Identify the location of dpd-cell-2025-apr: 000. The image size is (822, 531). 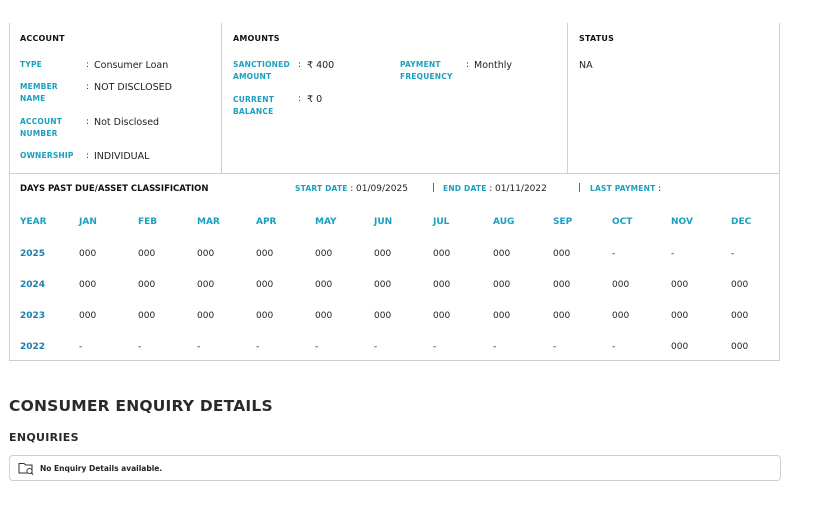
(265, 254).